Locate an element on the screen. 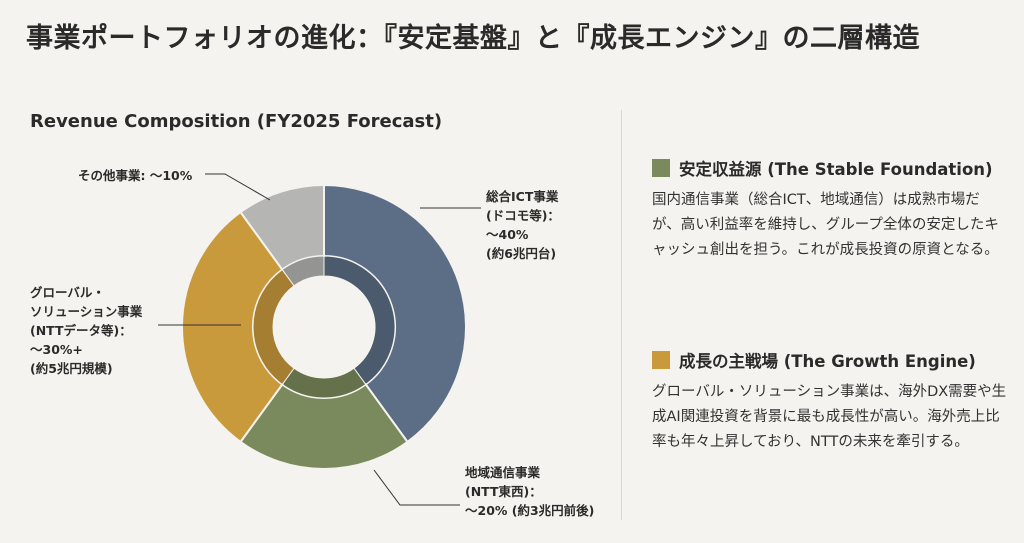  stable-title: 安定収益源 (The Stable Foundation) is located at coordinates (836, 169).